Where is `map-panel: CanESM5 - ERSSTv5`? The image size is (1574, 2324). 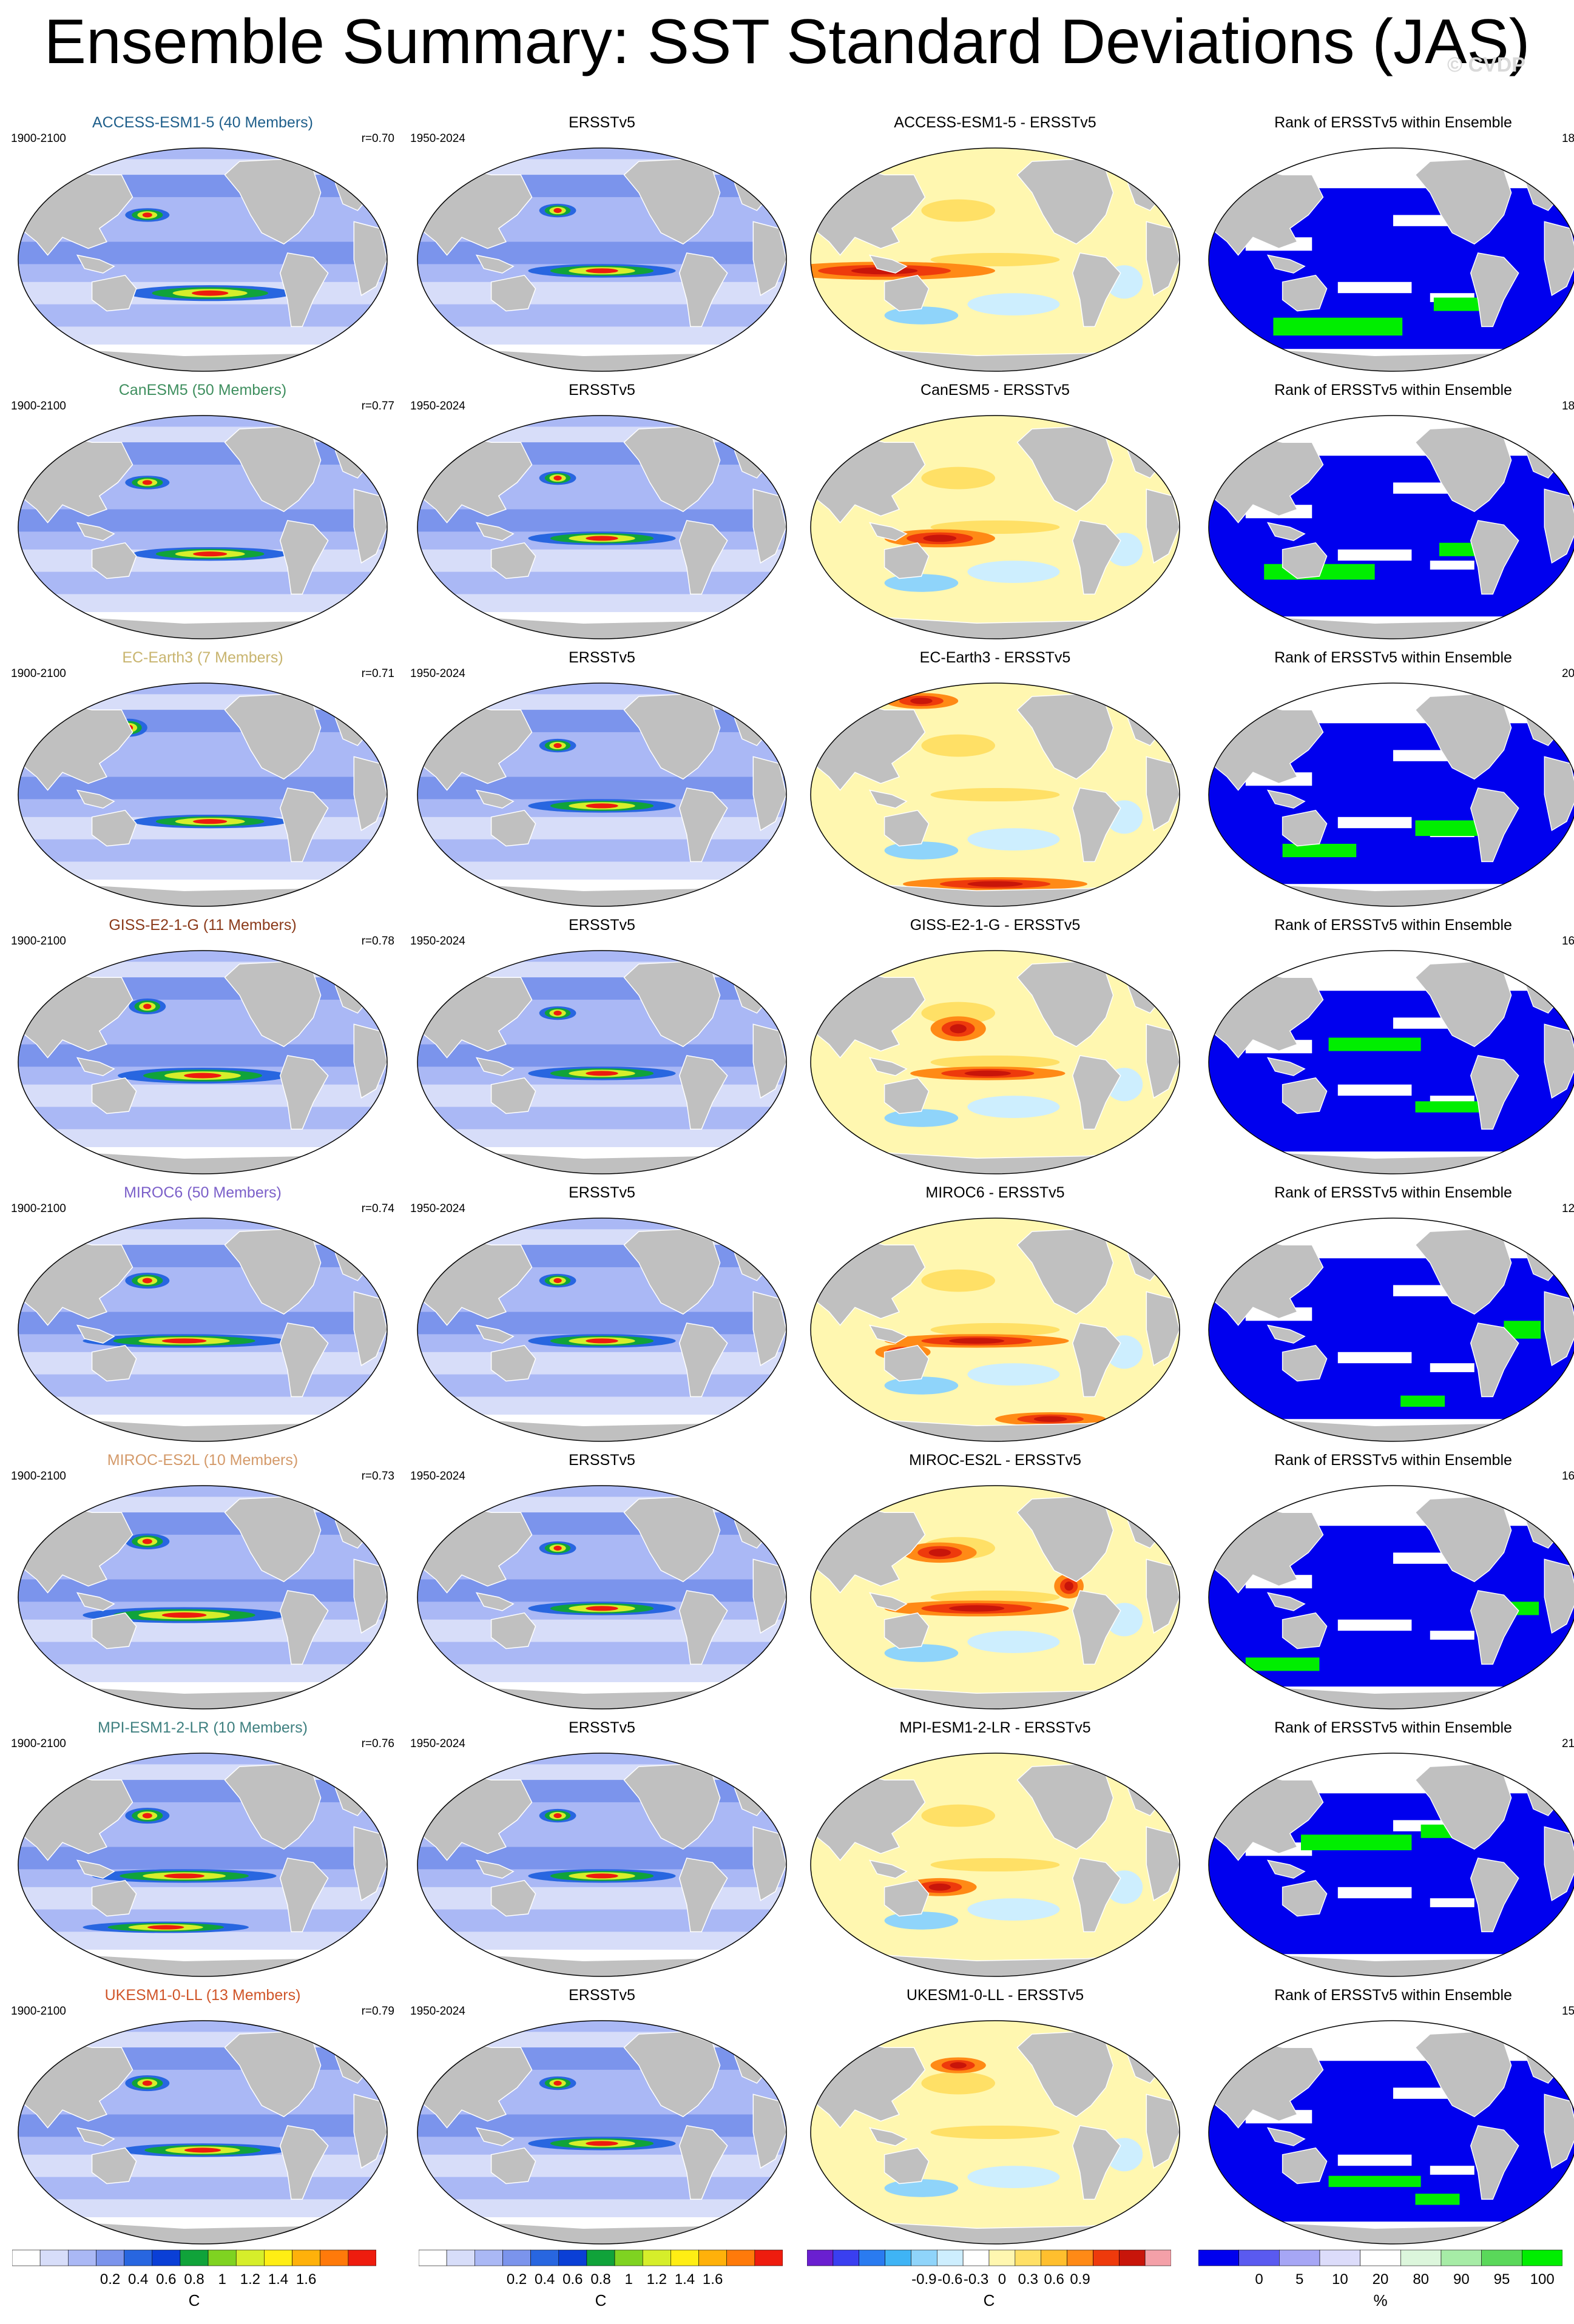
map-panel: CanESM5 - ERSSTv5 is located at coordinates (995, 515).